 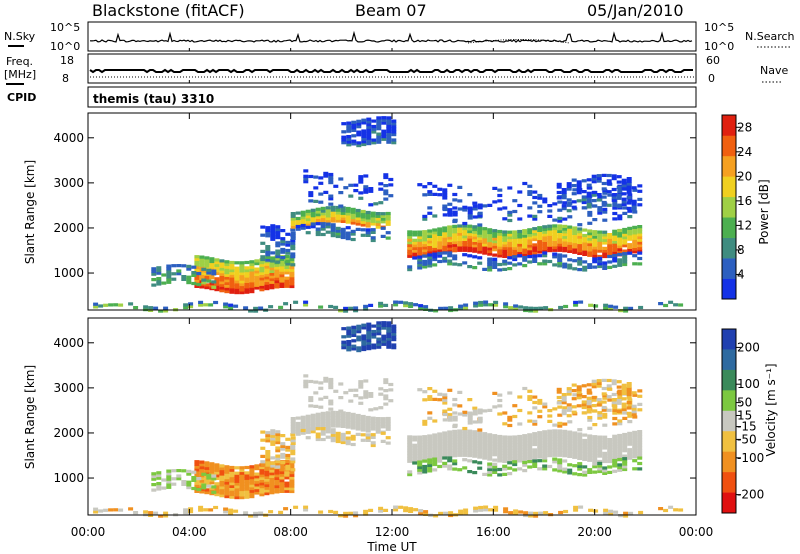 What do you see at coordinates (747, 439) in the screenshot?
I see `colorbar-tick-label: -50` at bounding box center [747, 439].